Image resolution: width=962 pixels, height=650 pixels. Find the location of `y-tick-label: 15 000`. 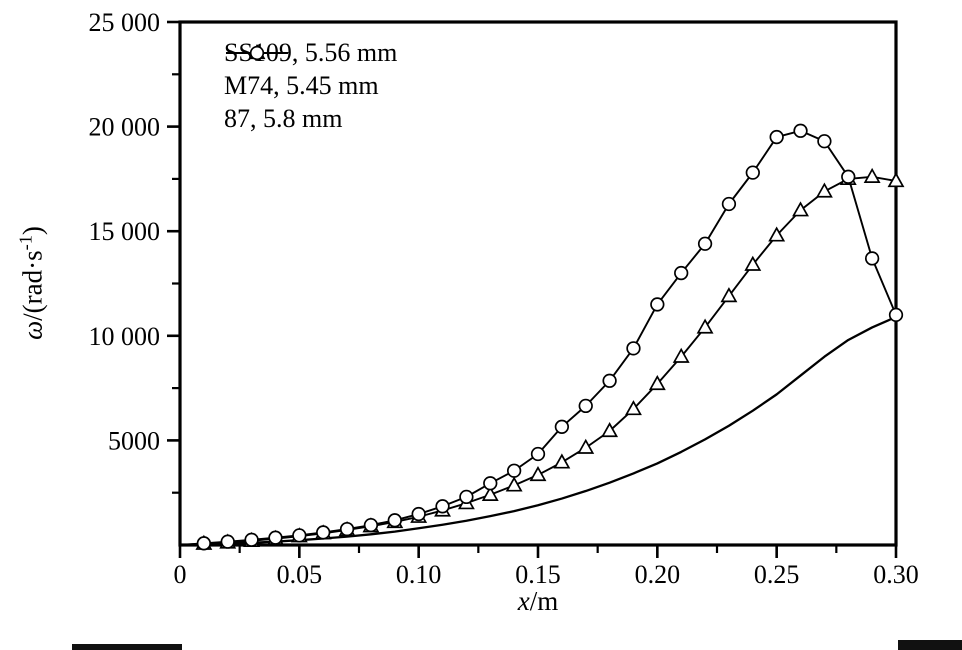

y-tick-label: 15 000 is located at coordinates (125, 231).